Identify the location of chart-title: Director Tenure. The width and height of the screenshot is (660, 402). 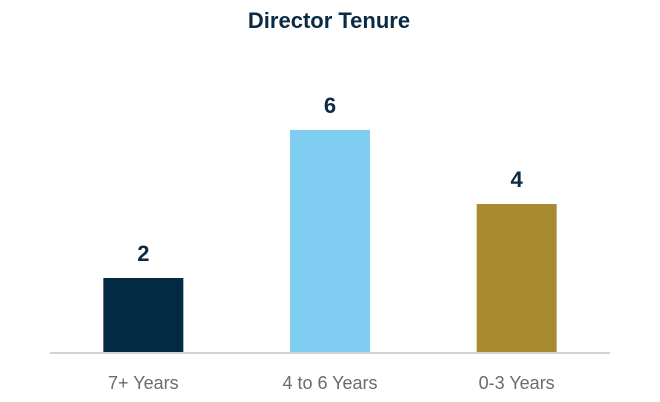
(329, 20).